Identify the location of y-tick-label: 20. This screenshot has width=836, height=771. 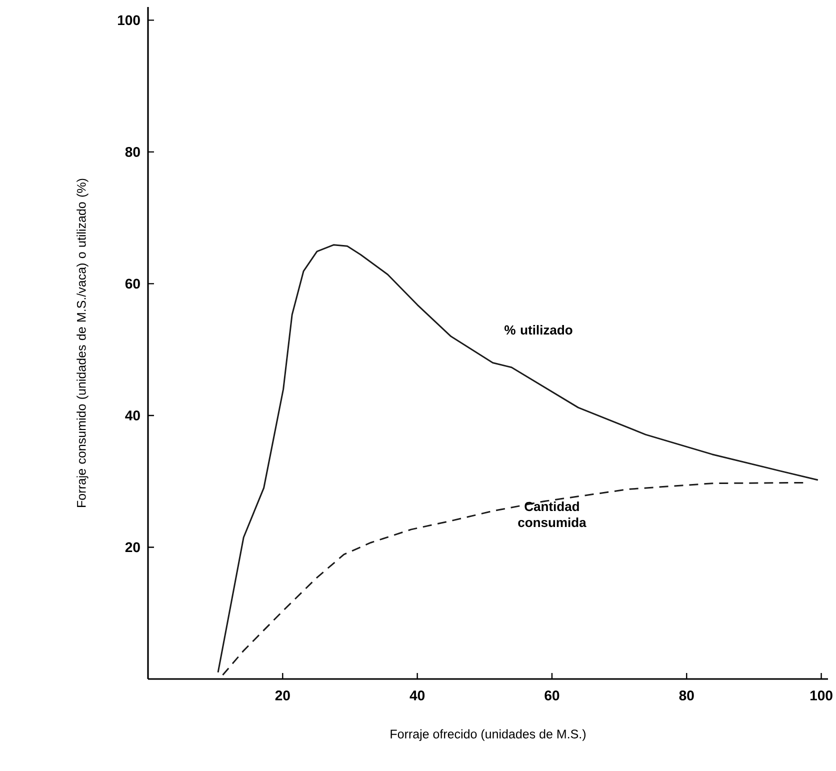
(132, 547).